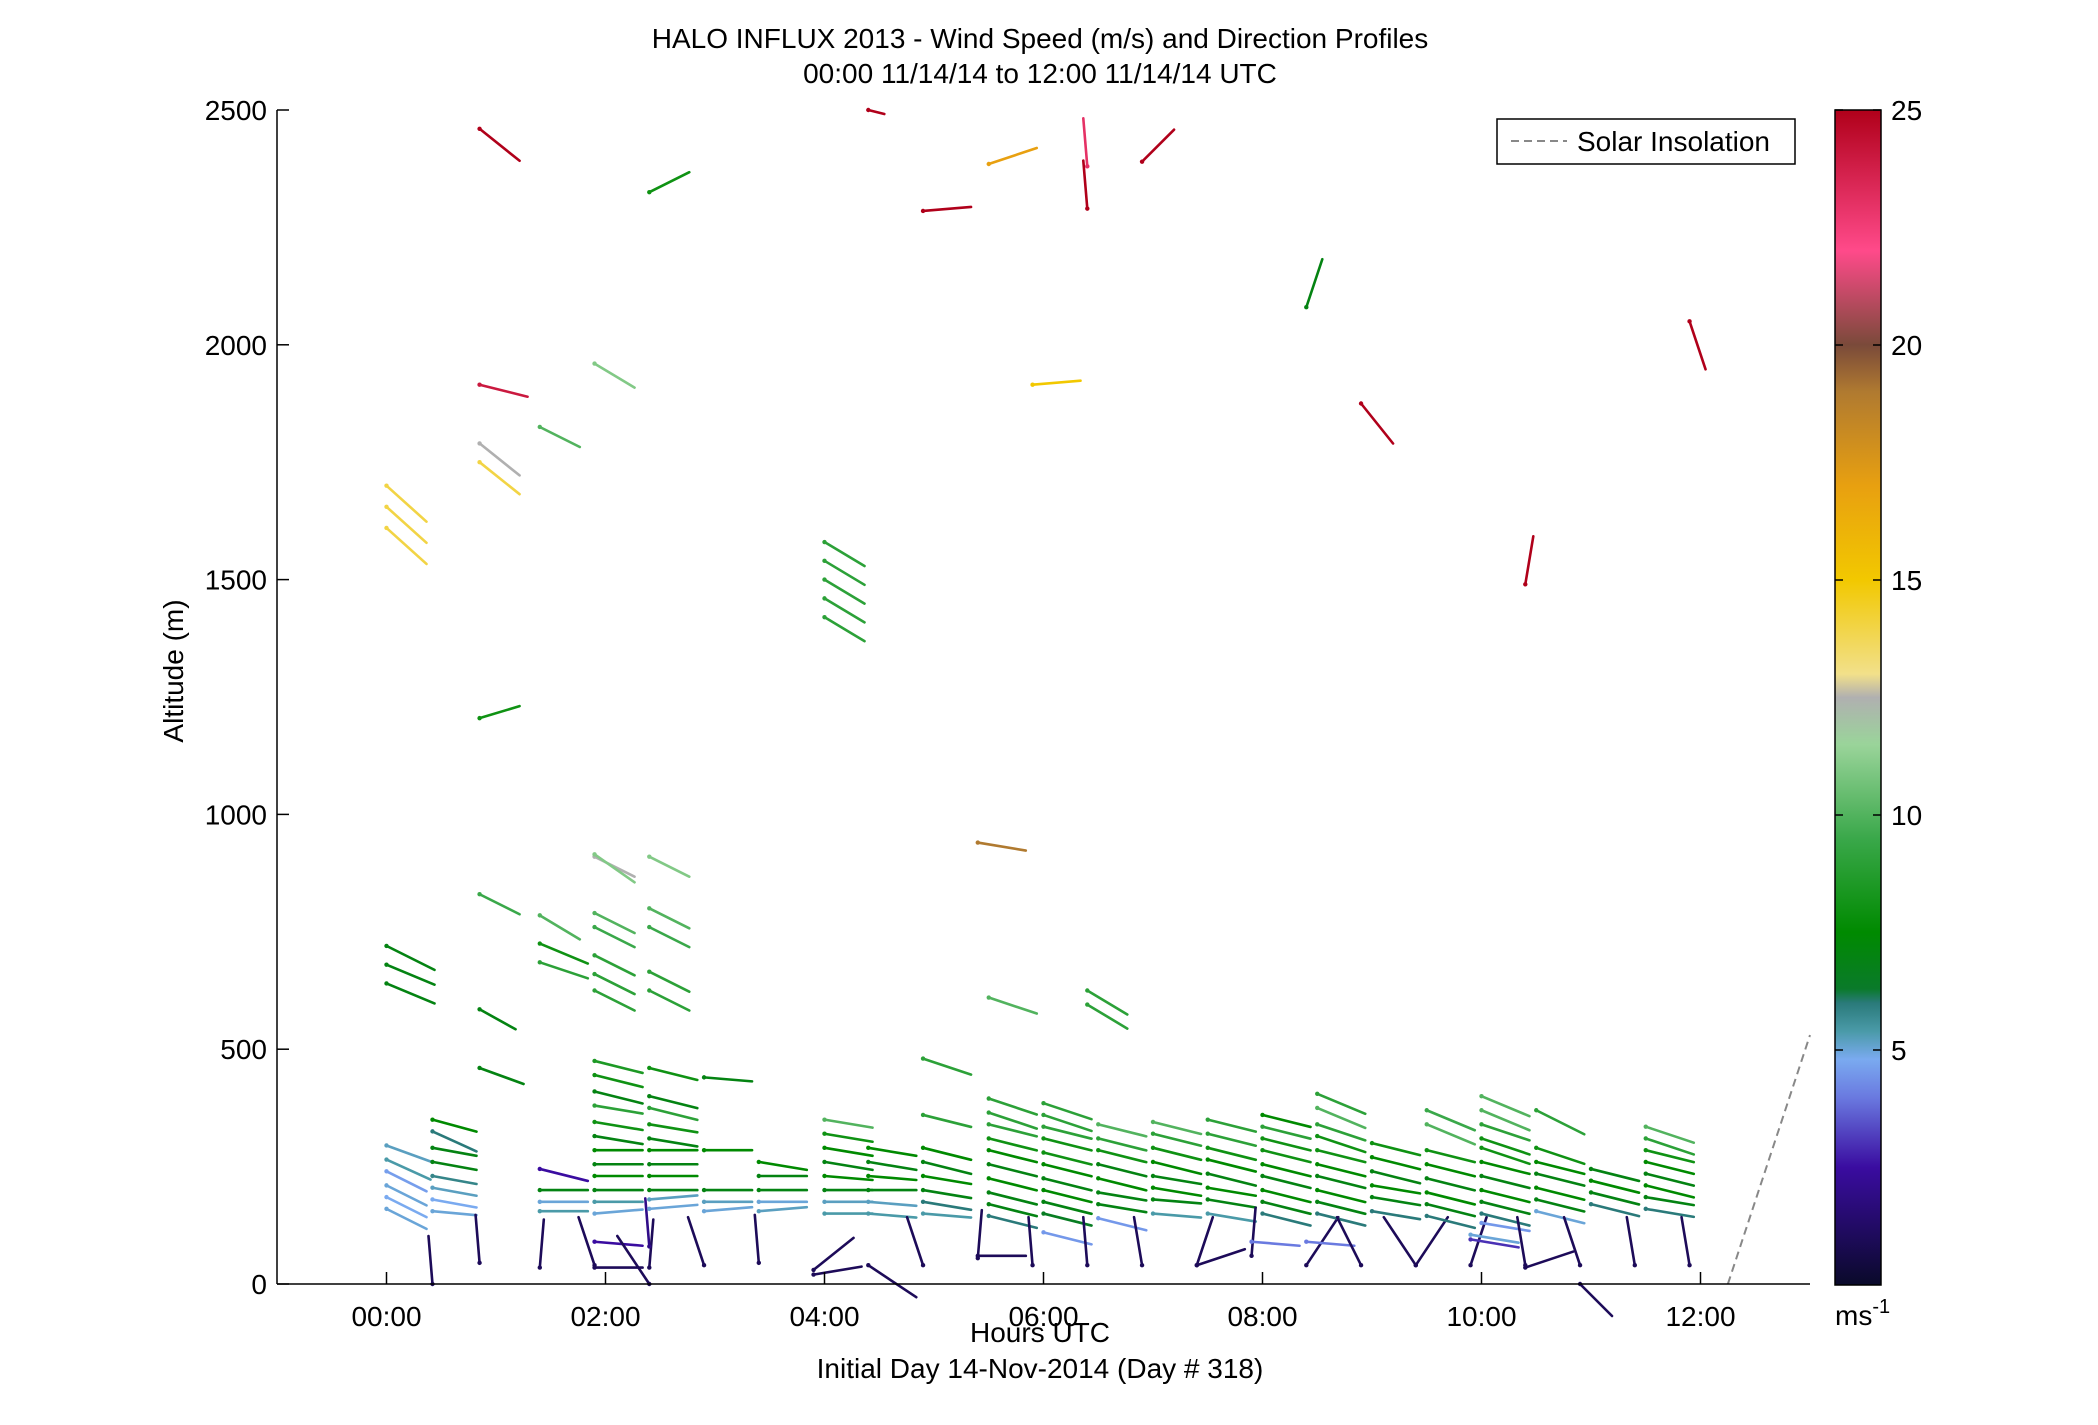 The height and width of the screenshot is (1425, 2098). What do you see at coordinates (1768, 1159) in the screenshot?
I see `solar-insolation-line` at bounding box center [1768, 1159].